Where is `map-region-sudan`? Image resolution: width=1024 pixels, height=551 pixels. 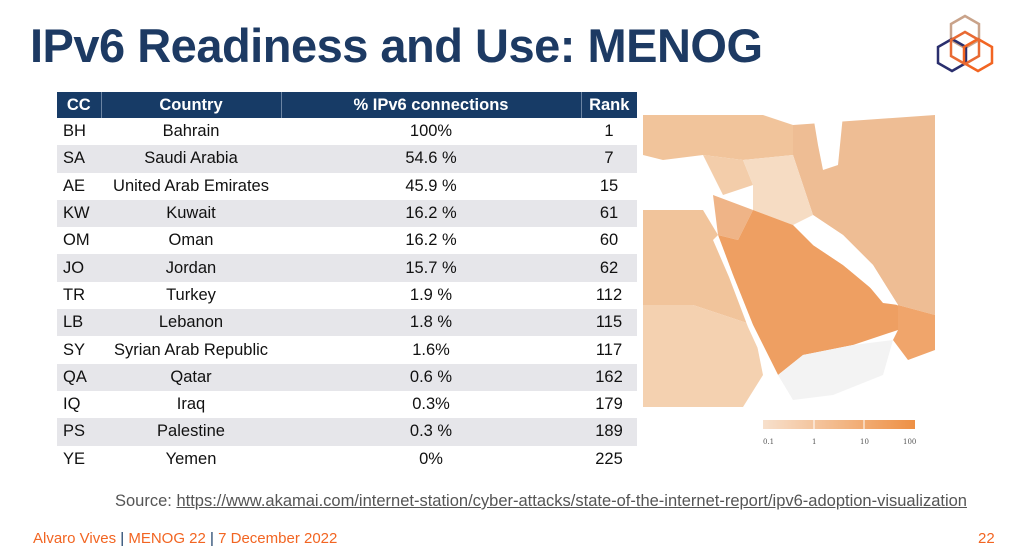
map-region-sudan is located at coordinates (703, 356).